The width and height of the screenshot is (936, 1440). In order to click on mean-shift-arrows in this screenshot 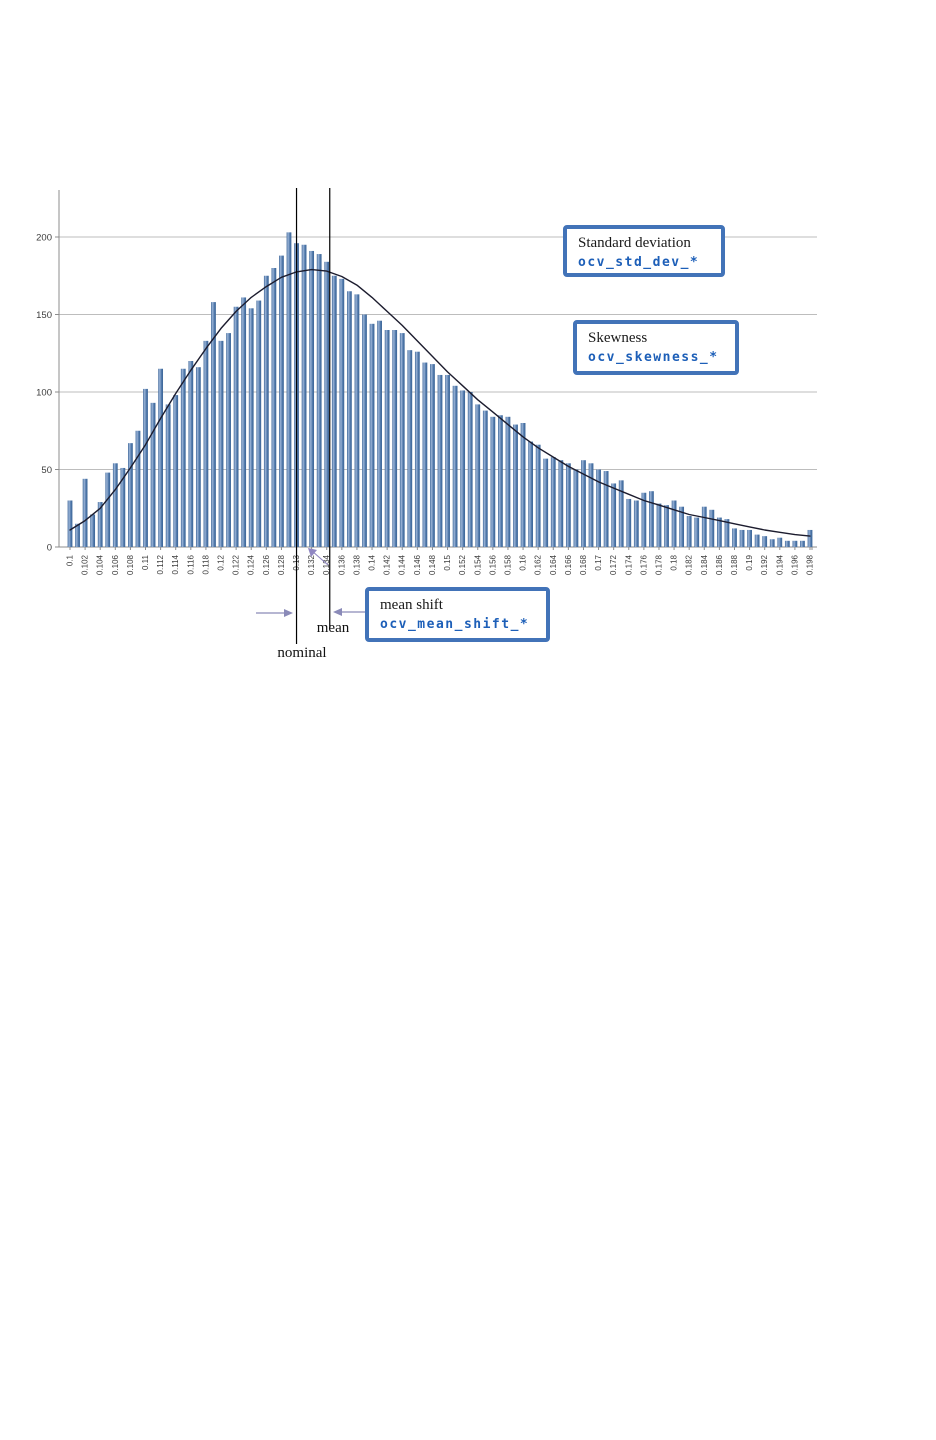, I will do `click(310, 612)`.